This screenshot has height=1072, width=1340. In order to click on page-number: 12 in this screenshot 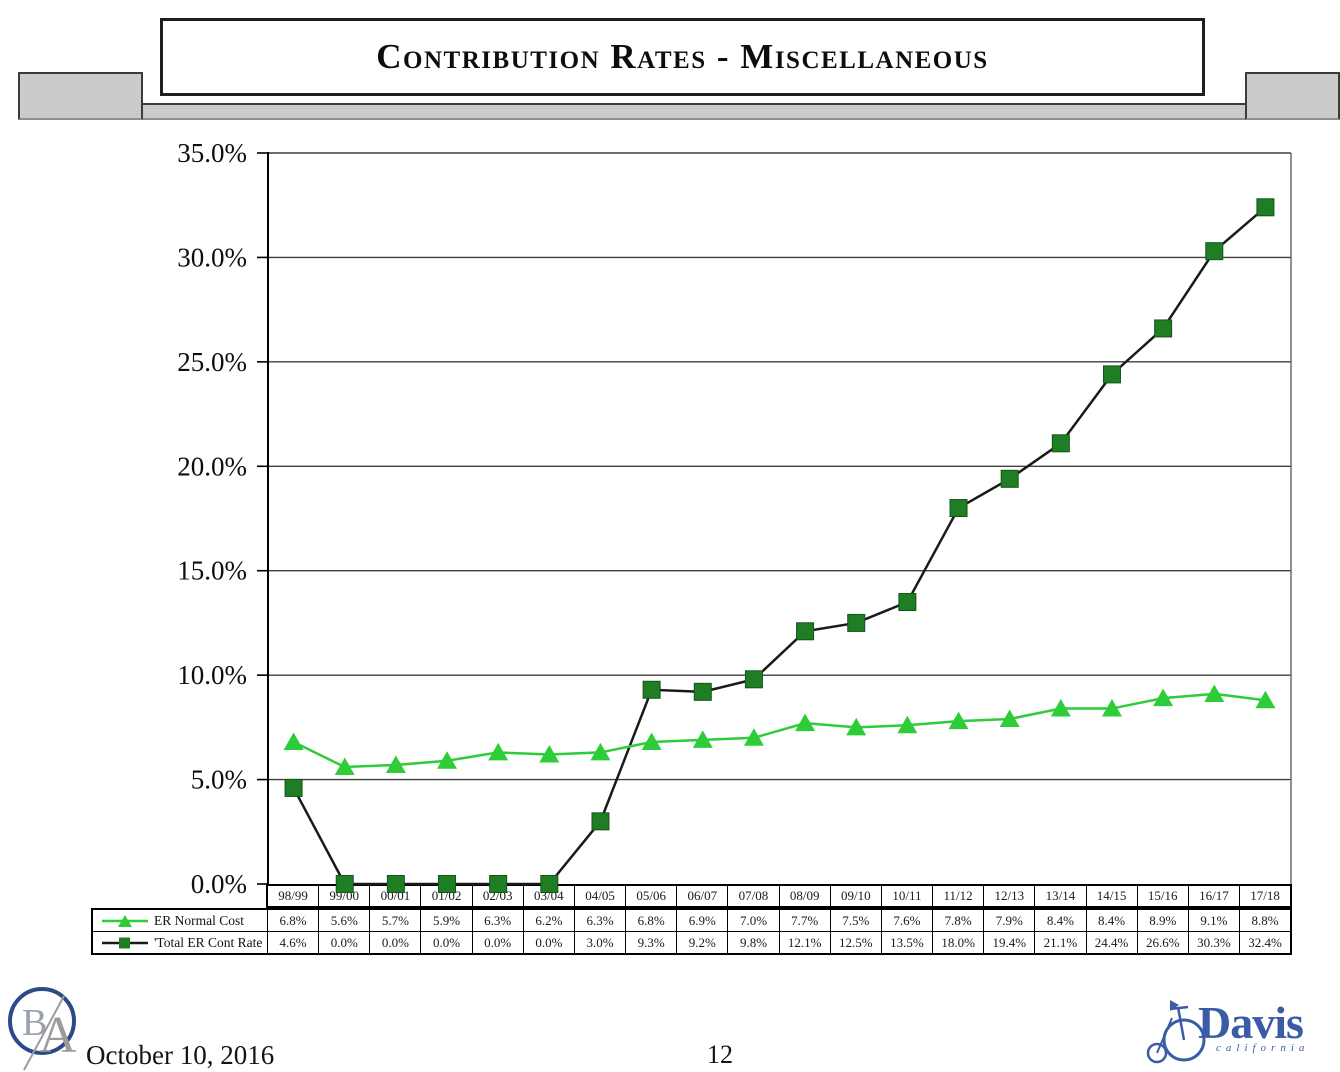, I will do `click(720, 1054)`.